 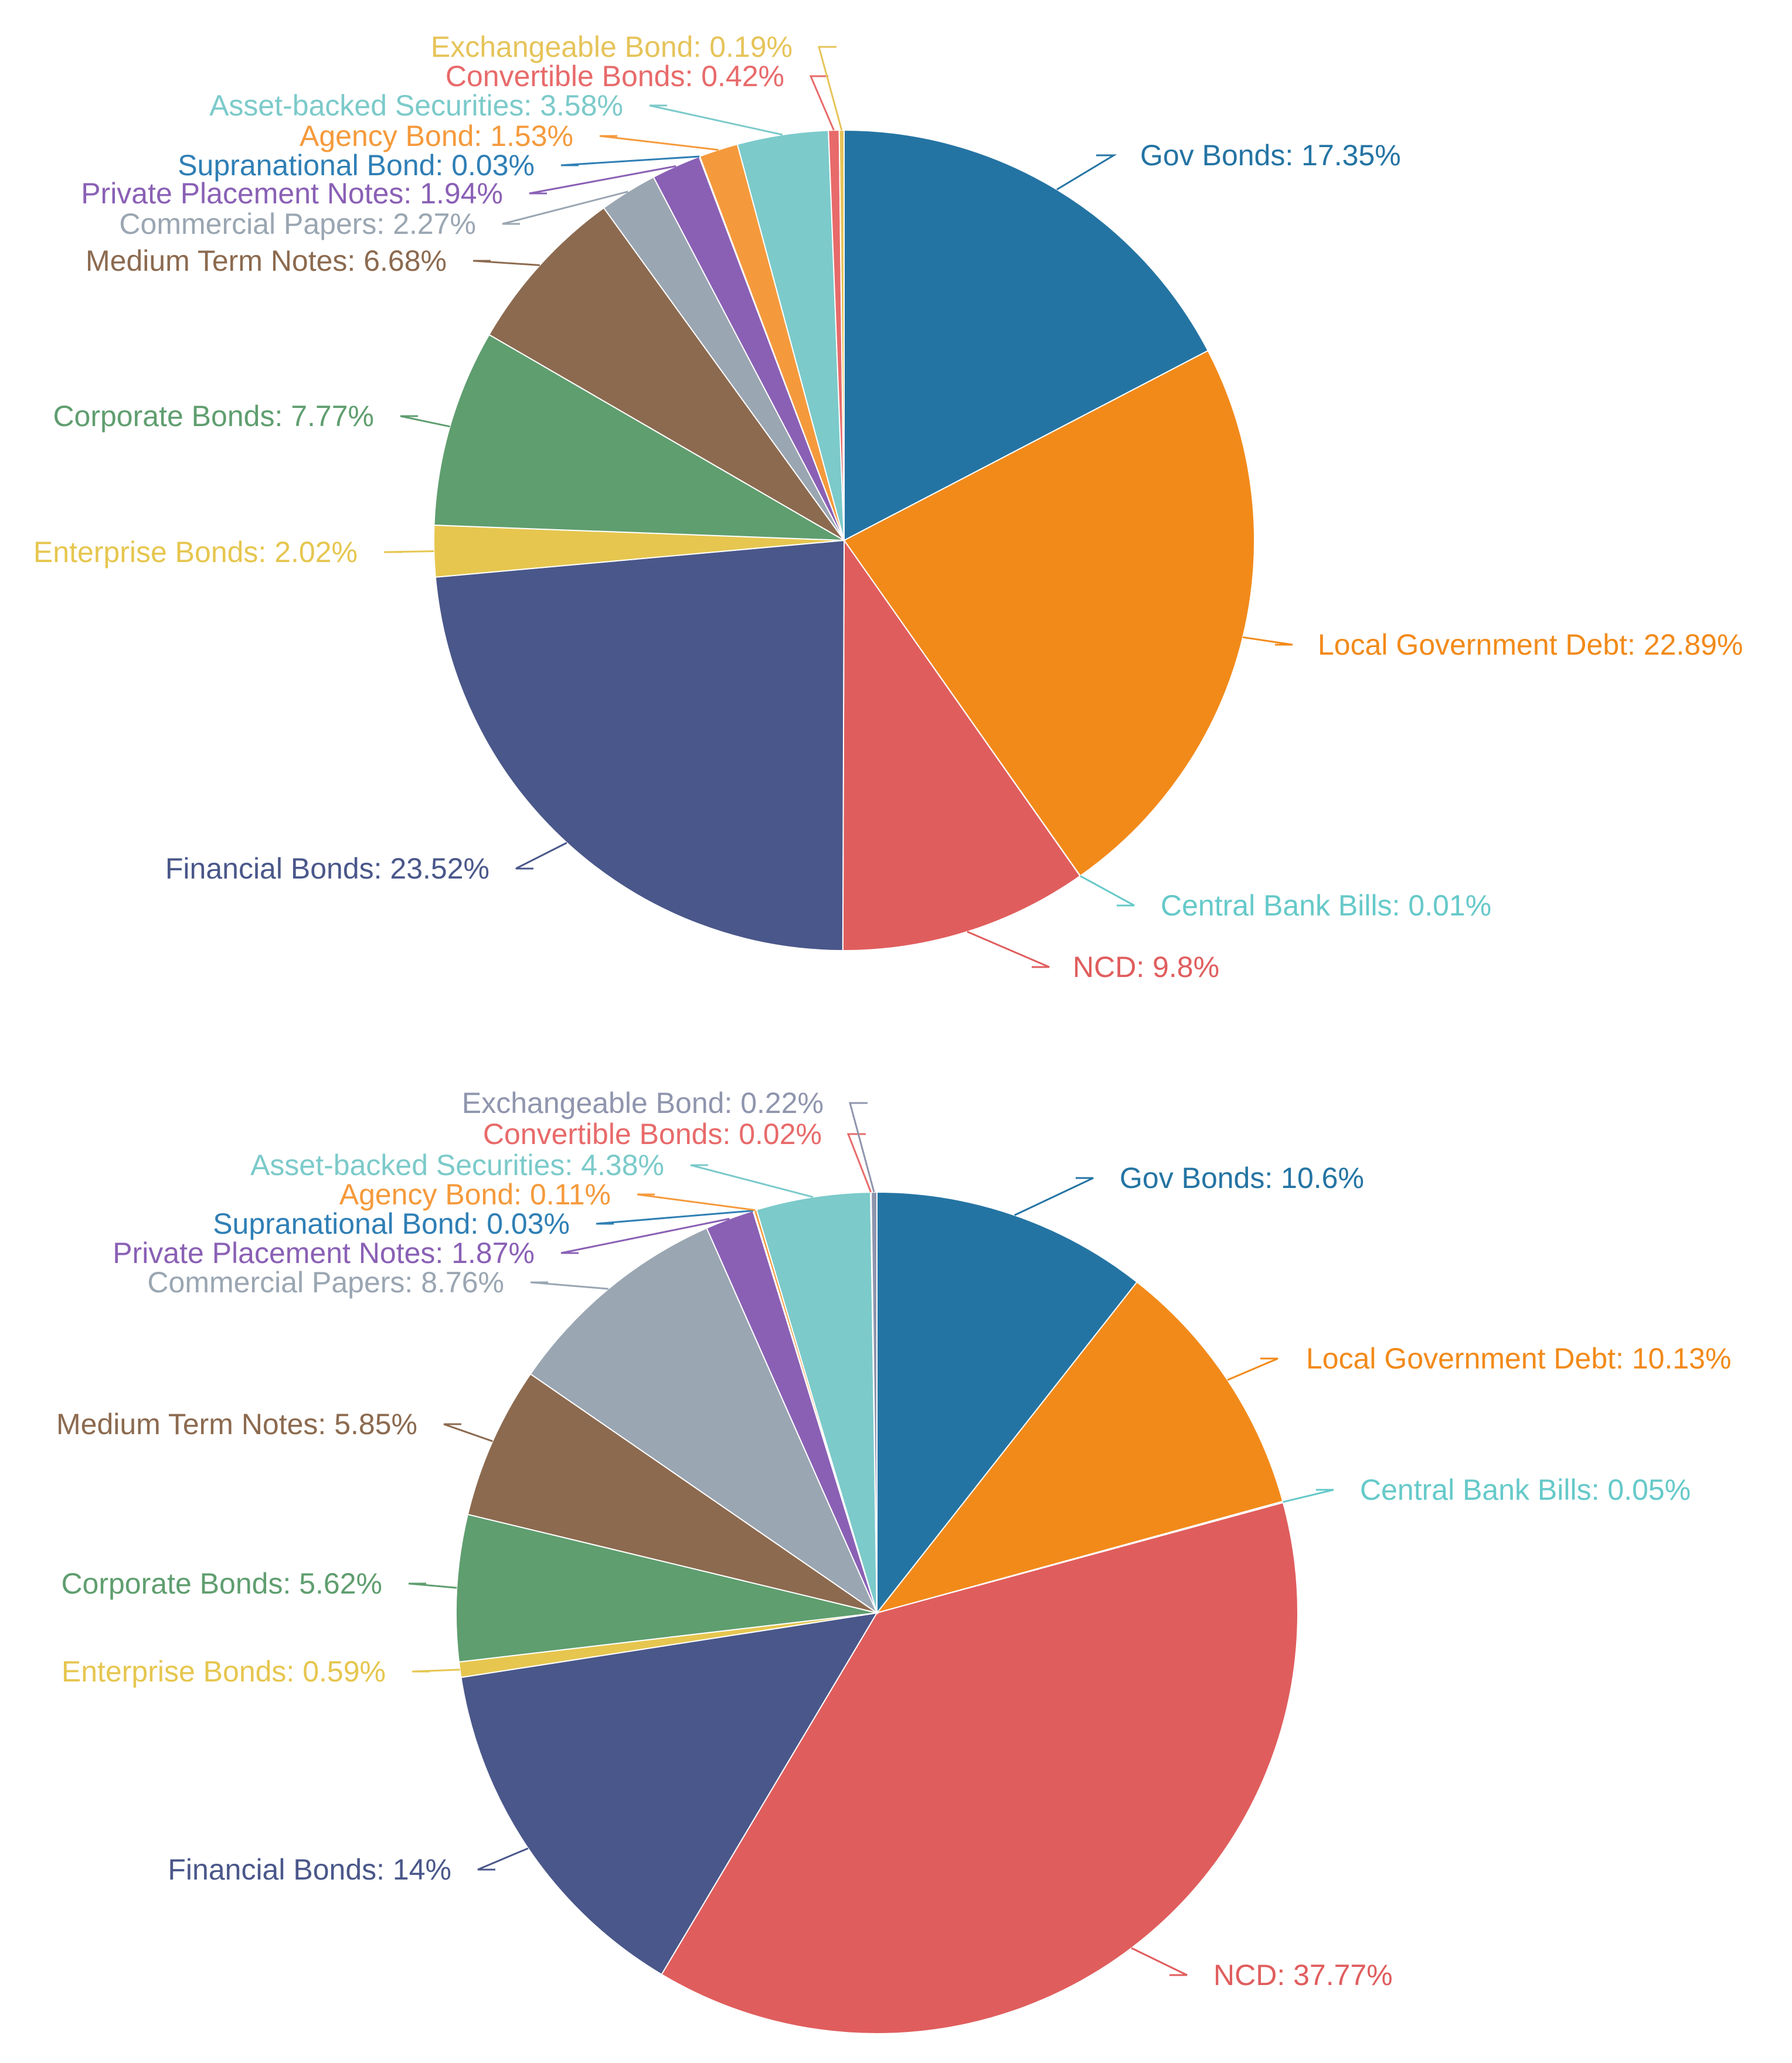 What do you see at coordinates (195, 552) in the screenshot?
I see `slice-label-enterprise-bonds: Enterprise Bonds: 2.02%` at bounding box center [195, 552].